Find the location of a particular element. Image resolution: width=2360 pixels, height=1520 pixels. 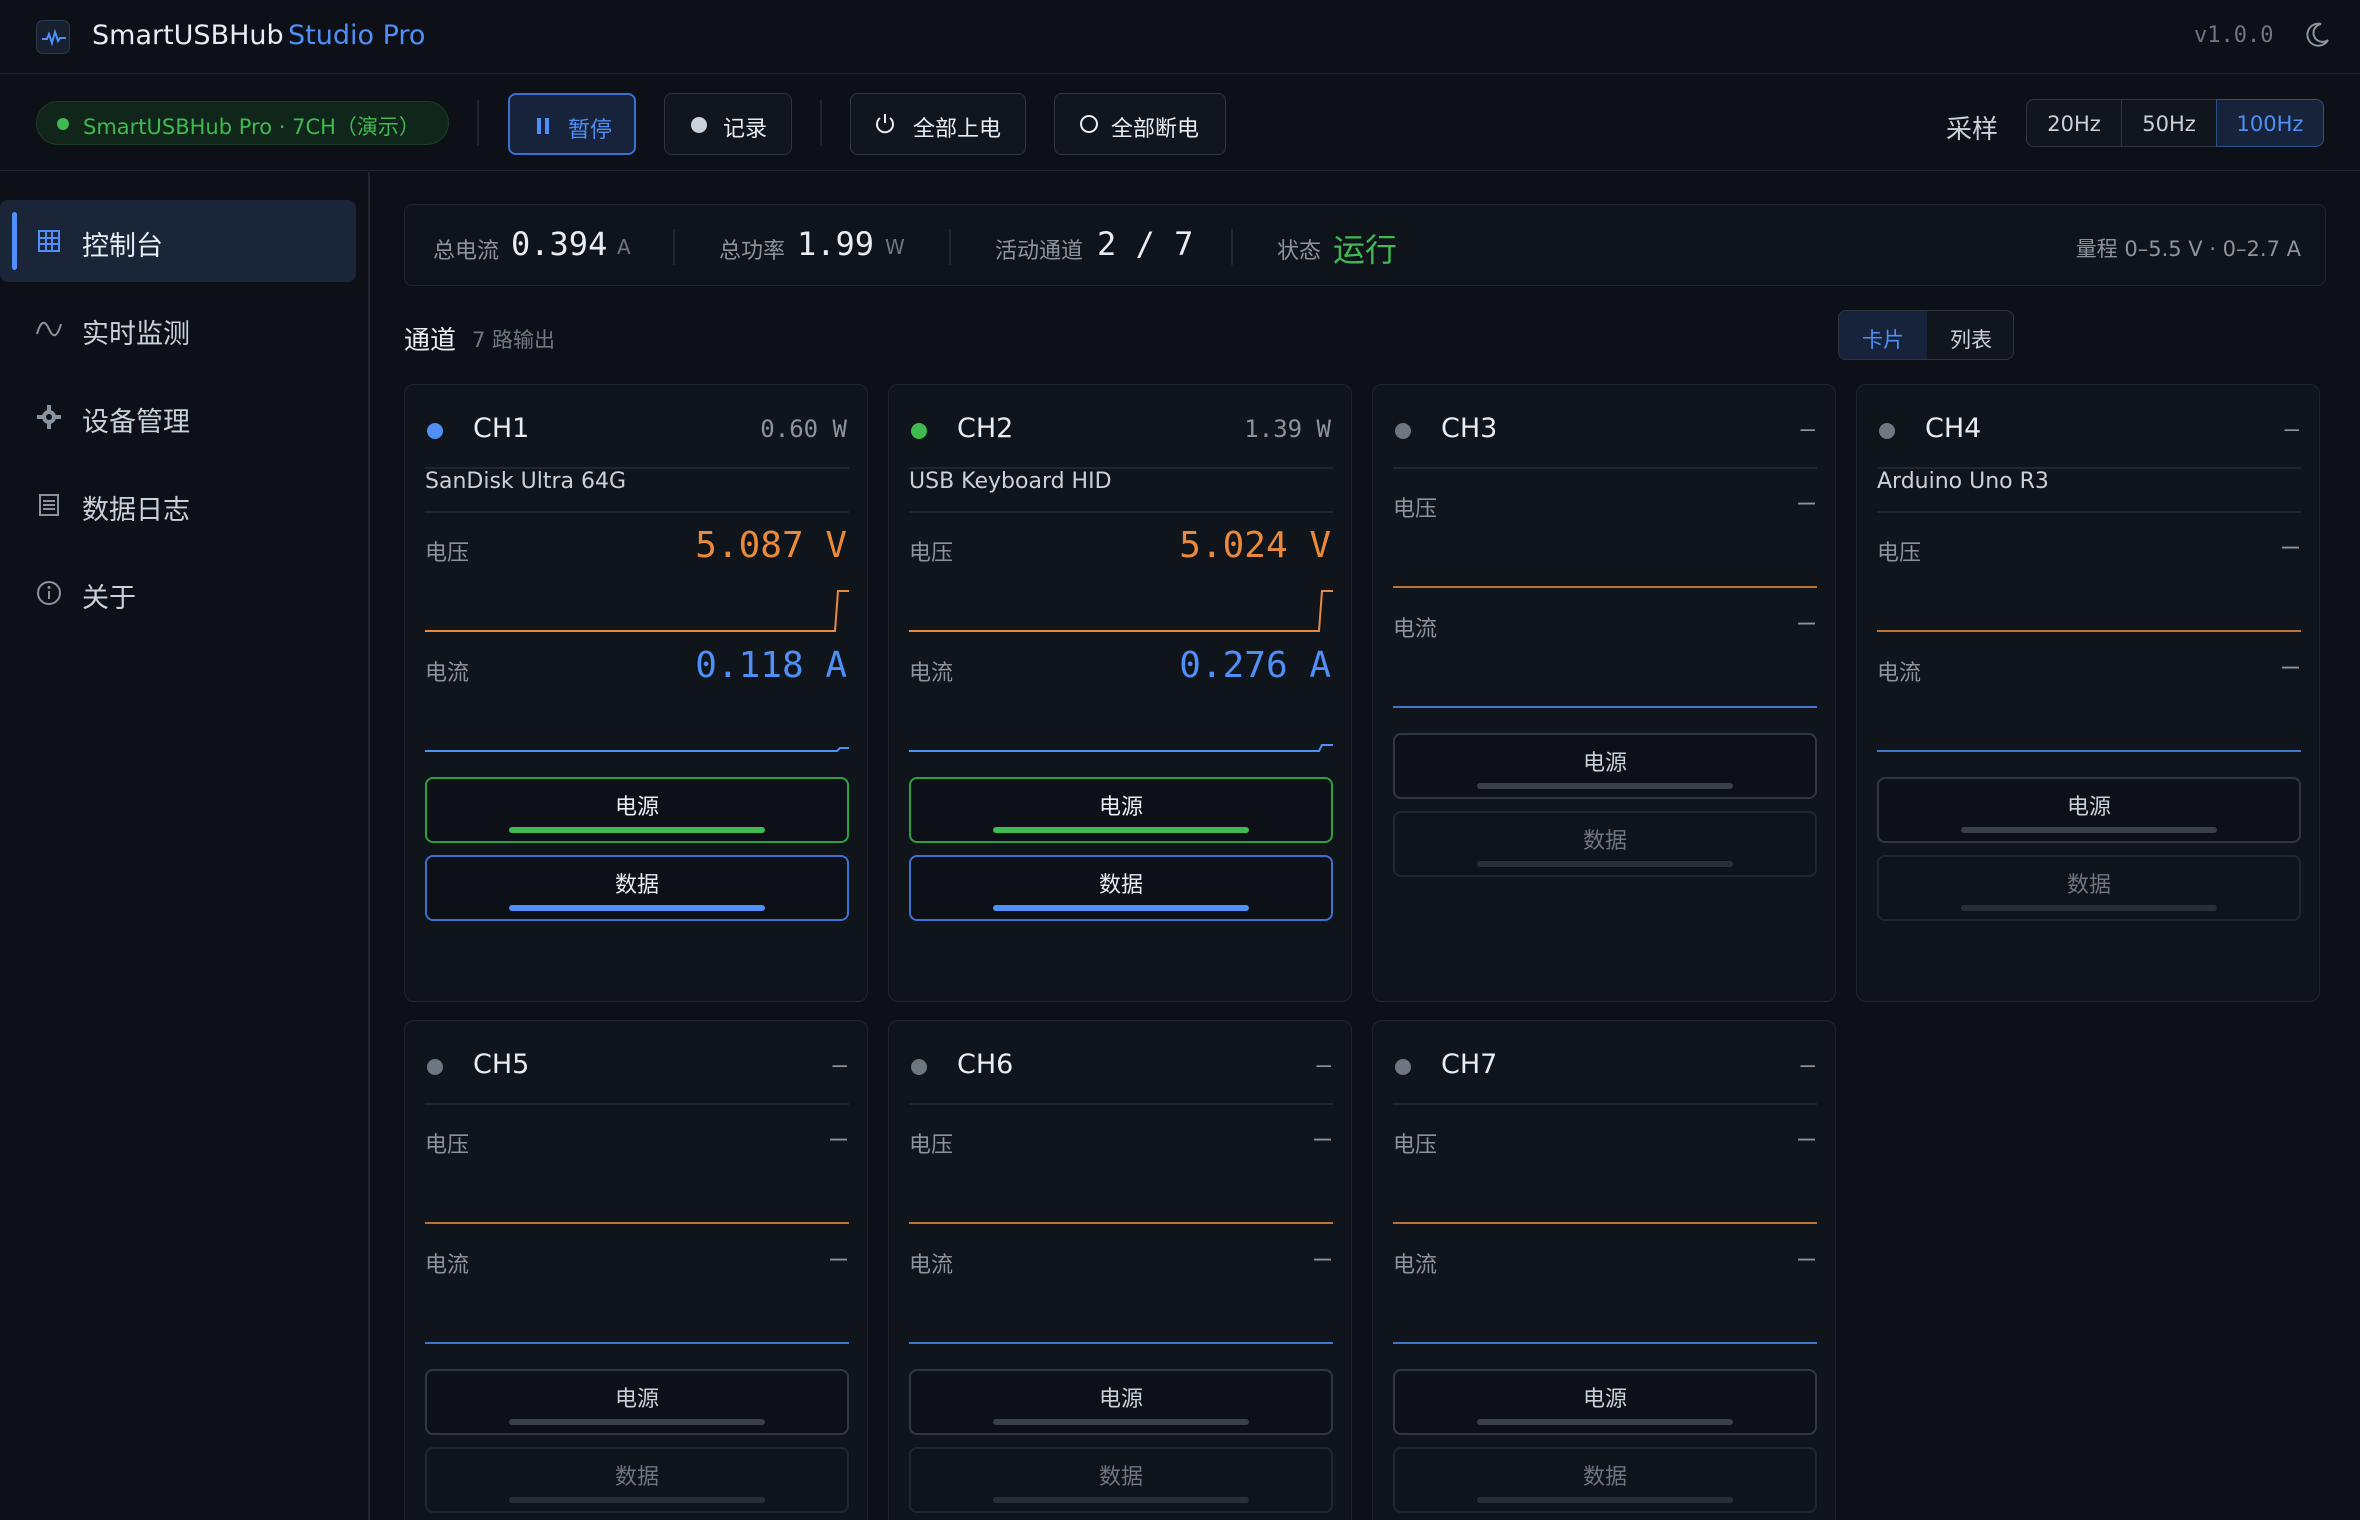

view-mode-list: 列表 is located at coordinates (1970, 335).